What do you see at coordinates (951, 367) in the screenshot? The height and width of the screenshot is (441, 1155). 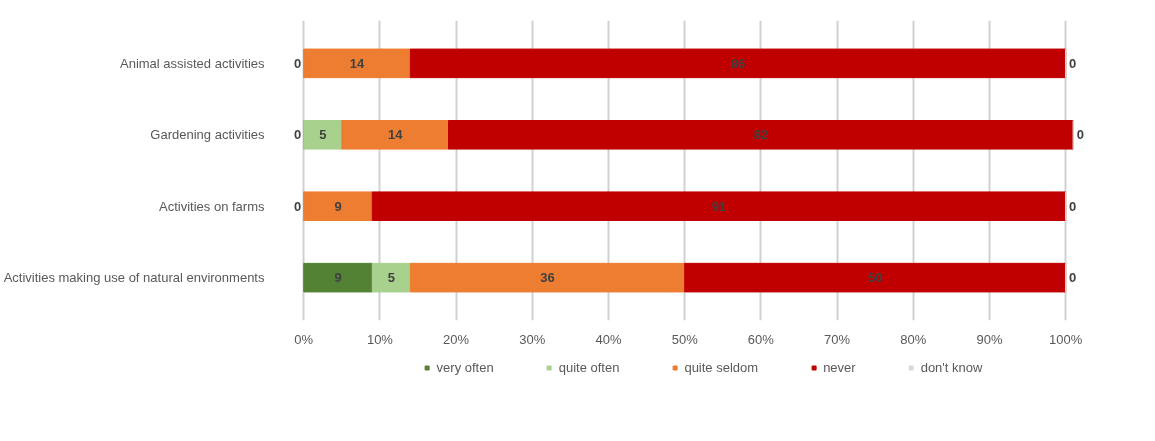 I see `legend-label: don't know` at bounding box center [951, 367].